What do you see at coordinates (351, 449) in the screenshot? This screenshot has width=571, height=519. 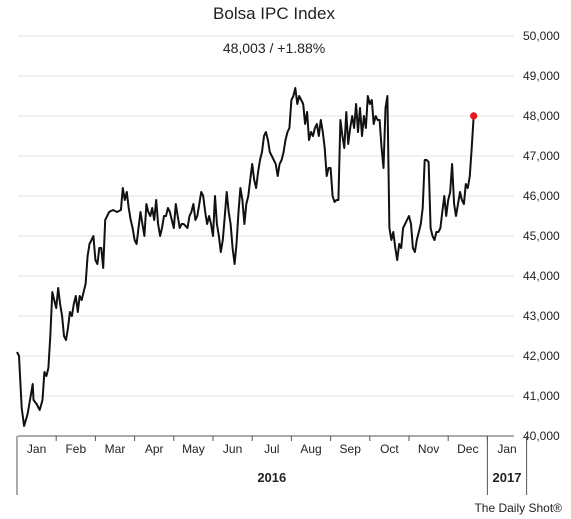 I see `x-tick-label: Sep` at bounding box center [351, 449].